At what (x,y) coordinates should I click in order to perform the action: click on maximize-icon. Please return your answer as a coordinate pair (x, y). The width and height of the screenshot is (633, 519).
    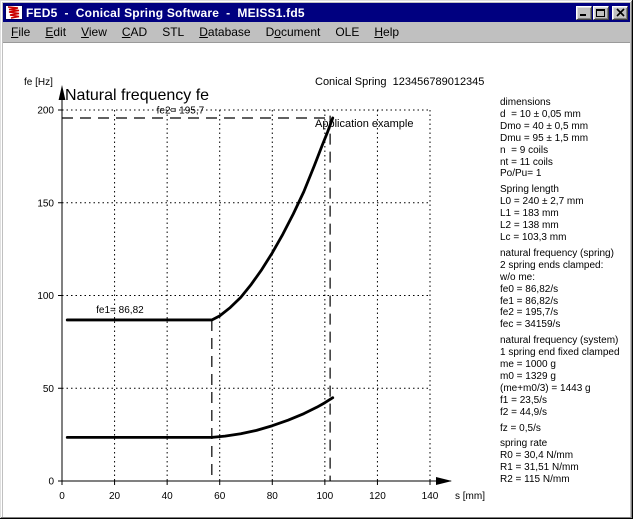
    Looking at the image, I should click on (600, 13).